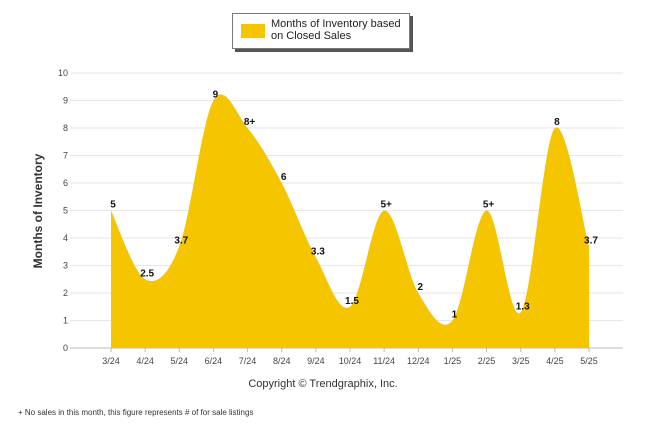  Describe the element at coordinates (318, 251) in the screenshot. I see `data-label: 3.3` at that location.